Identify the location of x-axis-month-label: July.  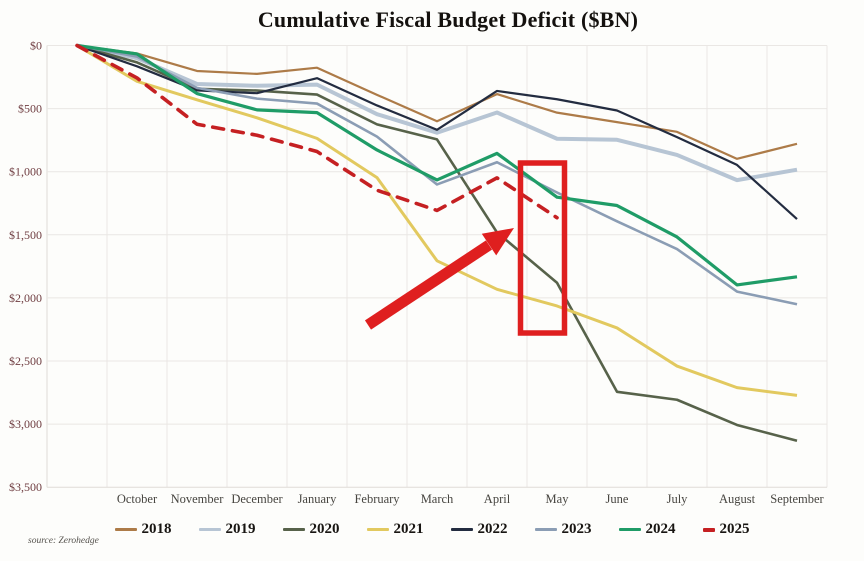
(678, 499).